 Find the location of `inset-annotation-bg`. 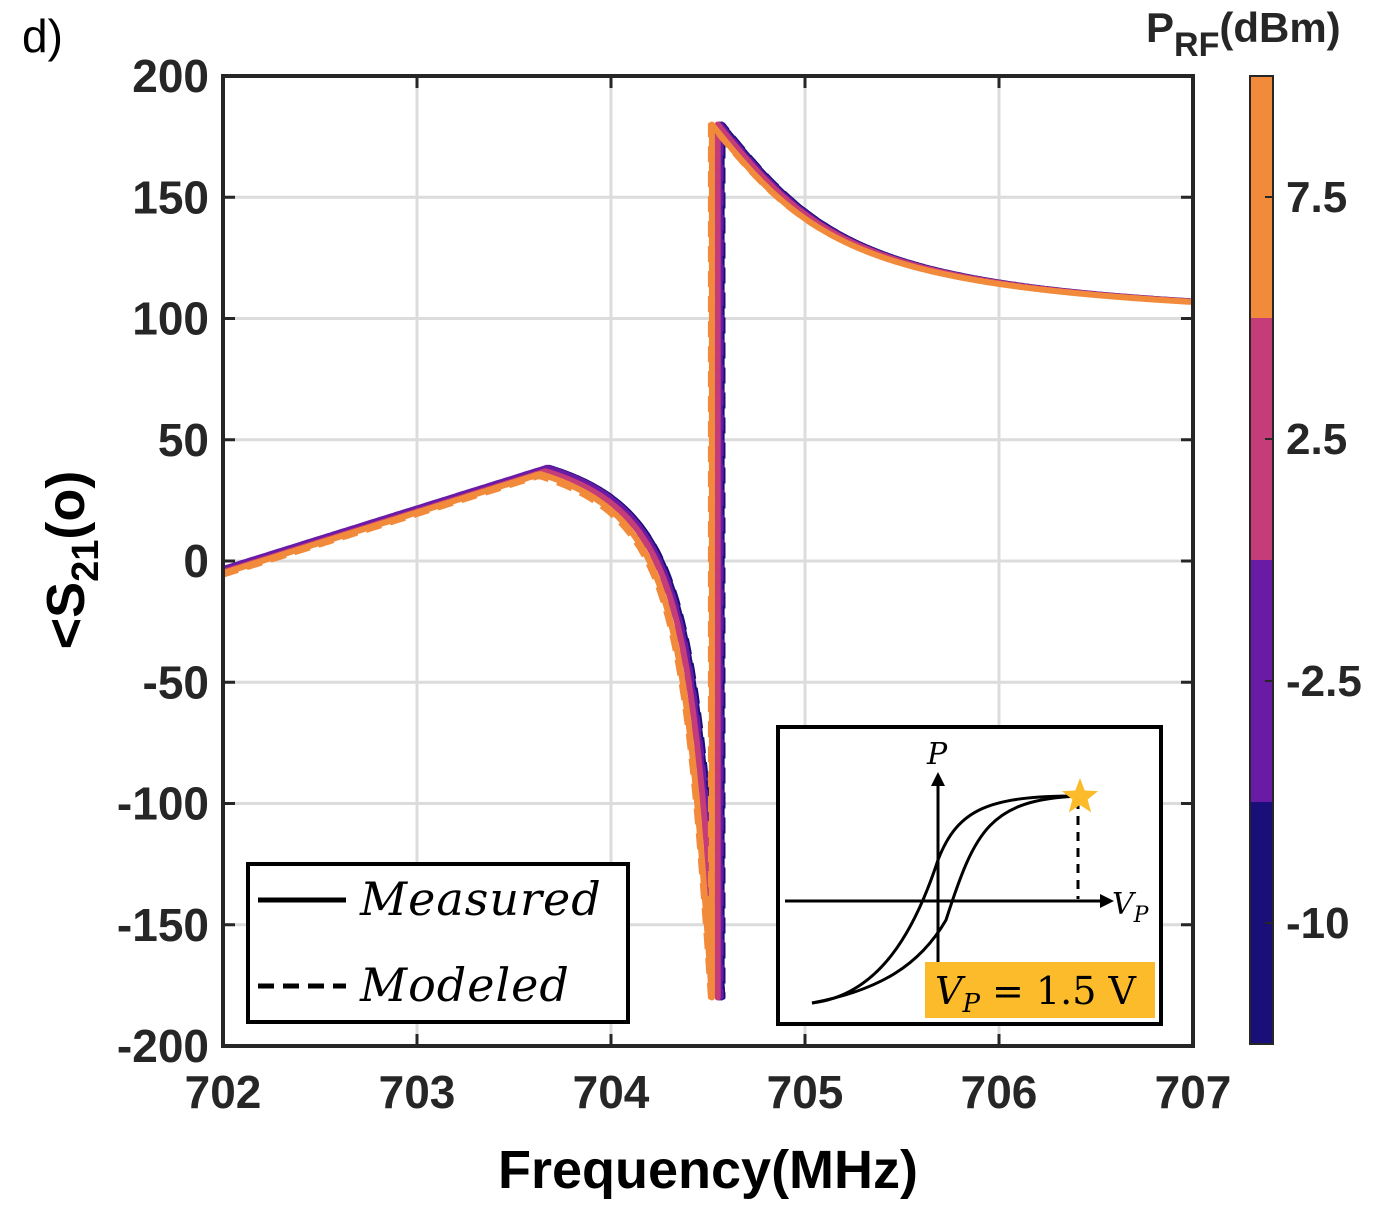

inset-annotation-bg is located at coordinates (1040, 990).